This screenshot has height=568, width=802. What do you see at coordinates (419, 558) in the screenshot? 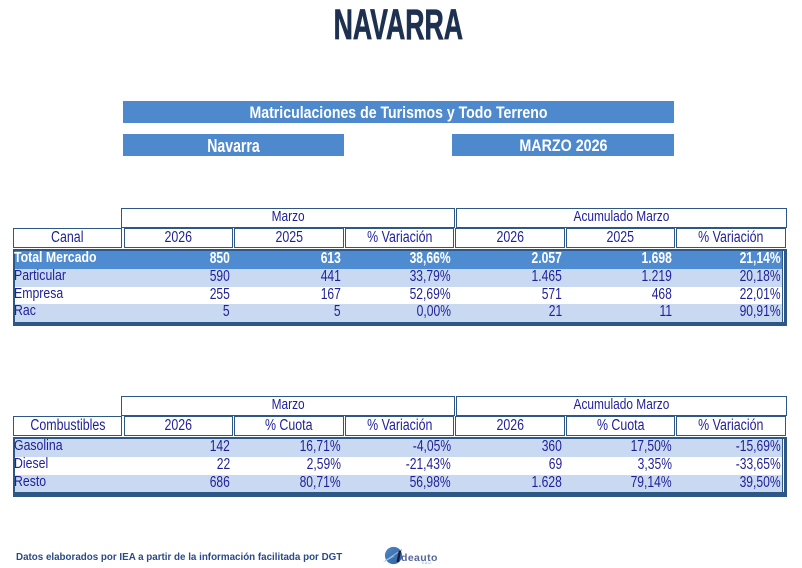
I see `svg-text: deauto` at bounding box center [419, 558].